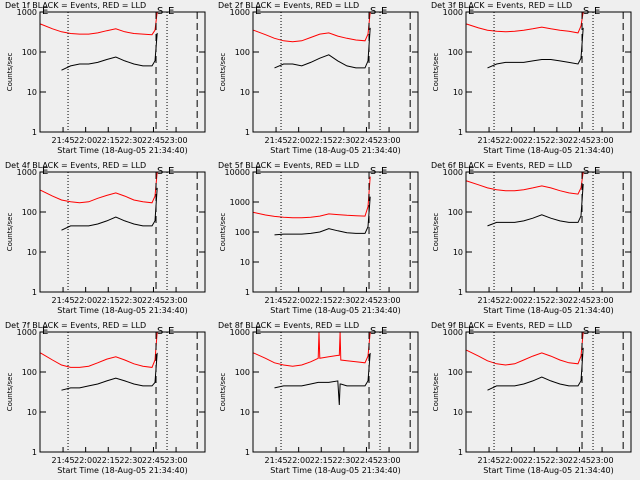 Image resolution: width=640 pixels, height=480 pixels. What do you see at coordinates (501, 165) in the screenshot?
I see `chart-title: Det 6f BLACK = Events, RED = LLD` at bounding box center [501, 165].